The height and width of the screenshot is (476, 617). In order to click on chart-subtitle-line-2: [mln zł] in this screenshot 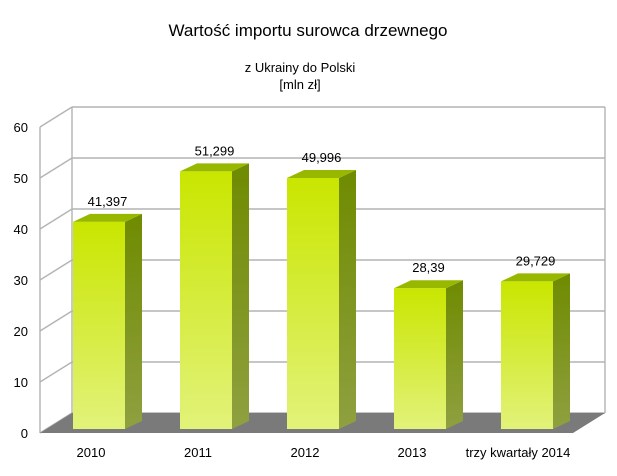, I will do `click(299, 84)`.